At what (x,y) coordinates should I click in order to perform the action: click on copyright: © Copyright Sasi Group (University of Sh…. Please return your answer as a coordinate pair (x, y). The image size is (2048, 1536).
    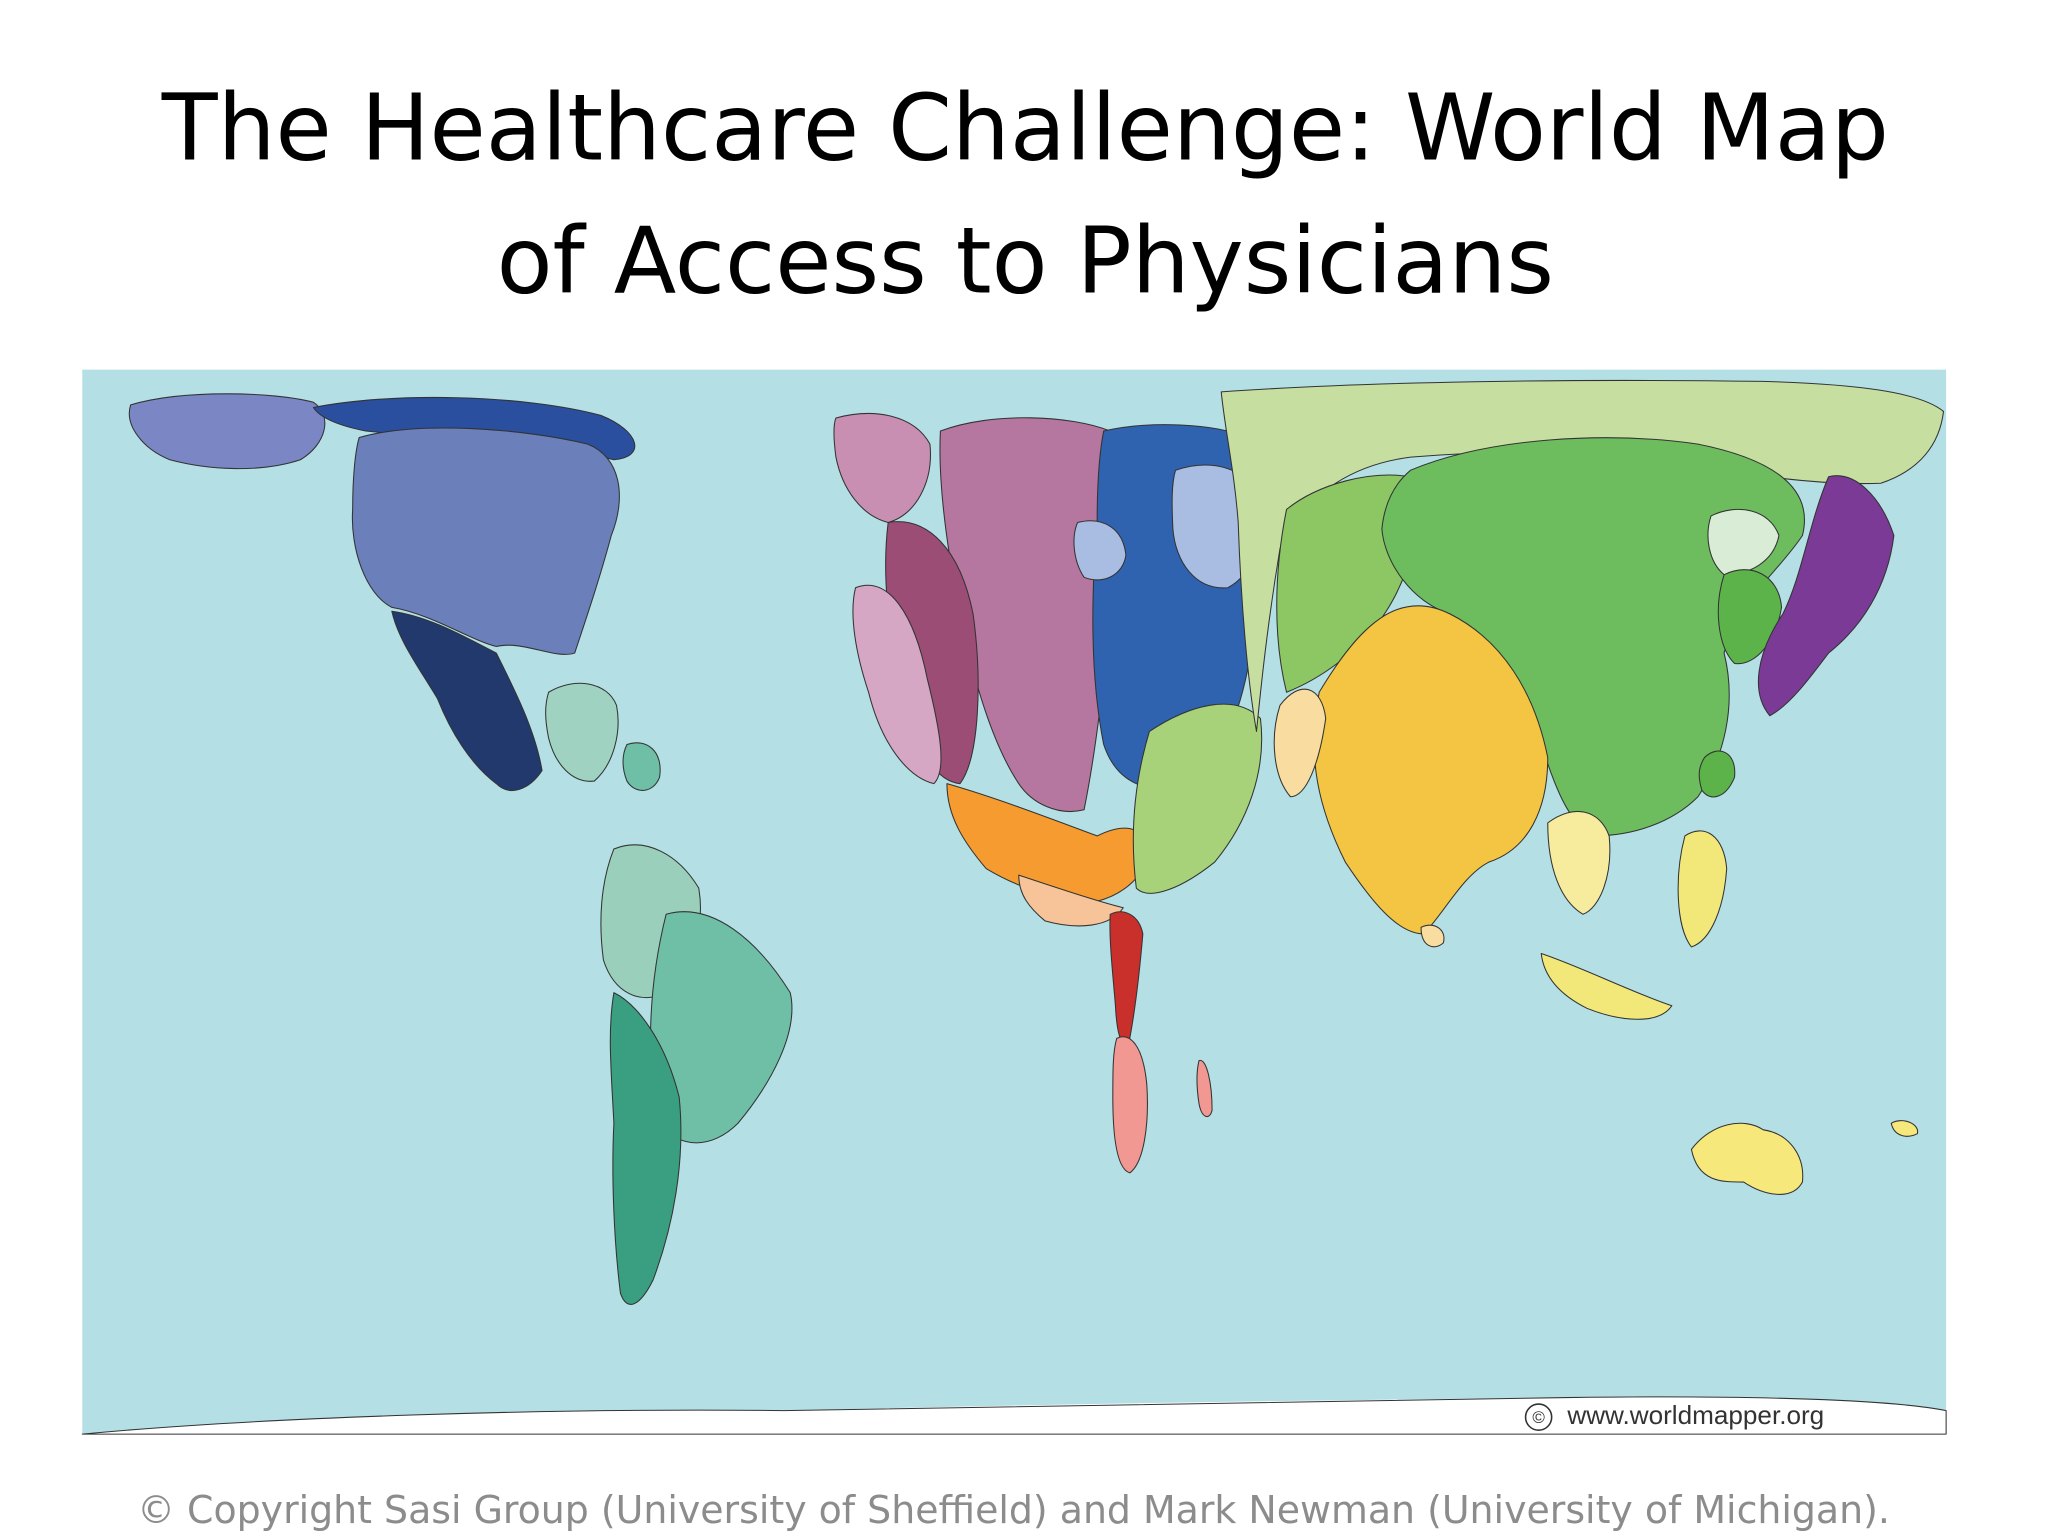
    Looking at the image, I should click on (1013, 1510).